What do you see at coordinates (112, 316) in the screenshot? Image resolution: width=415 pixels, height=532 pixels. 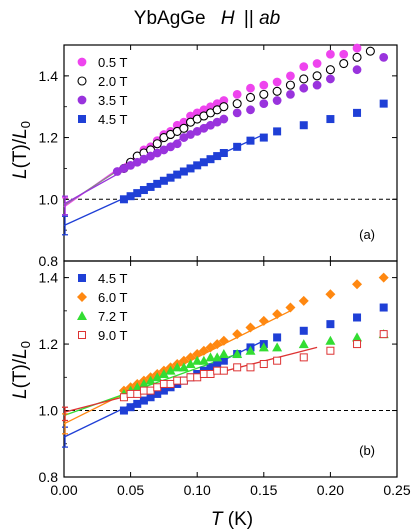 I see `legend-label-b-2: 7.2 T` at bounding box center [112, 316].